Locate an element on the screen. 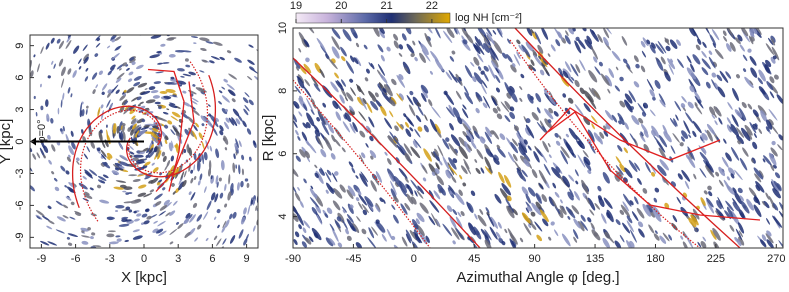 The height and width of the screenshot is (292, 789). x-tick-label: -90 is located at coordinates (293, 259).